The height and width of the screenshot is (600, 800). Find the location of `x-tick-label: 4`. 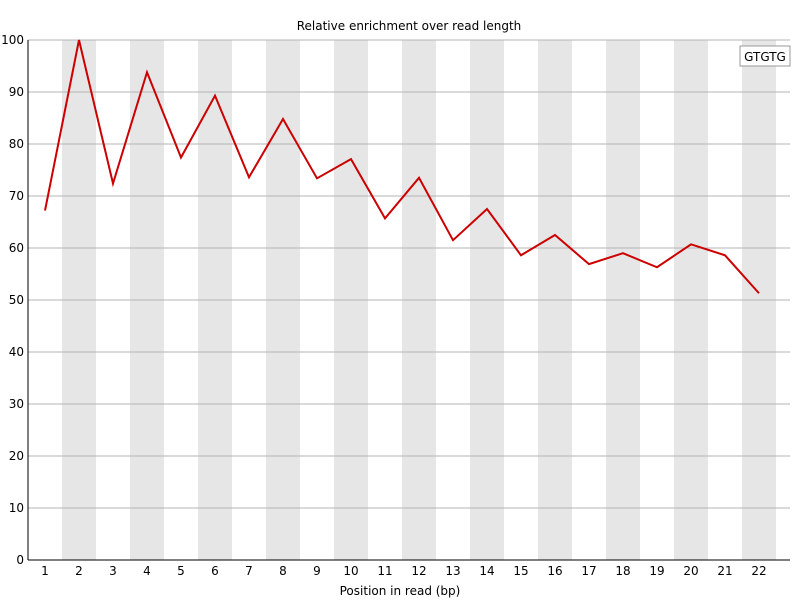

x-tick-label: 4 is located at coordinates (147, 571).